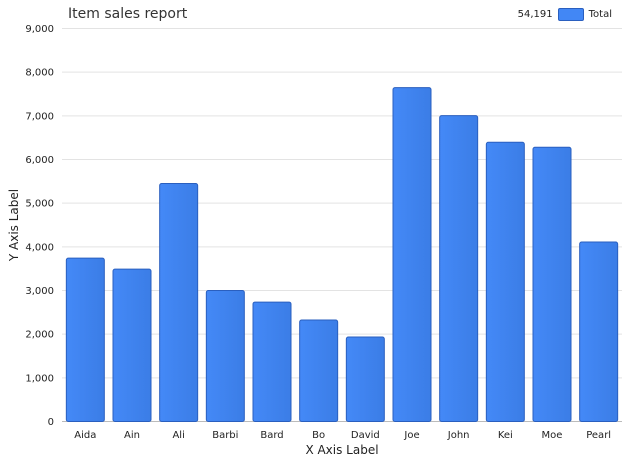 Image resolution: width=634 pixels, height=463 pixels. I want to click on chart-title: Item sales report, so click(128, 14).